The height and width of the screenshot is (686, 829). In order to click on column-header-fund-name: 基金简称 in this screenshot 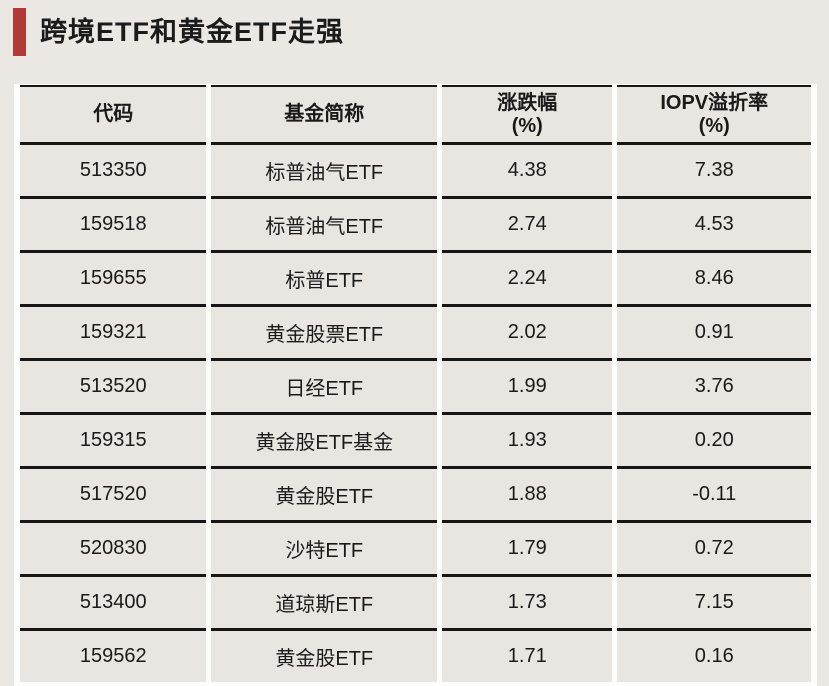, I will do `click(324, 115)`.